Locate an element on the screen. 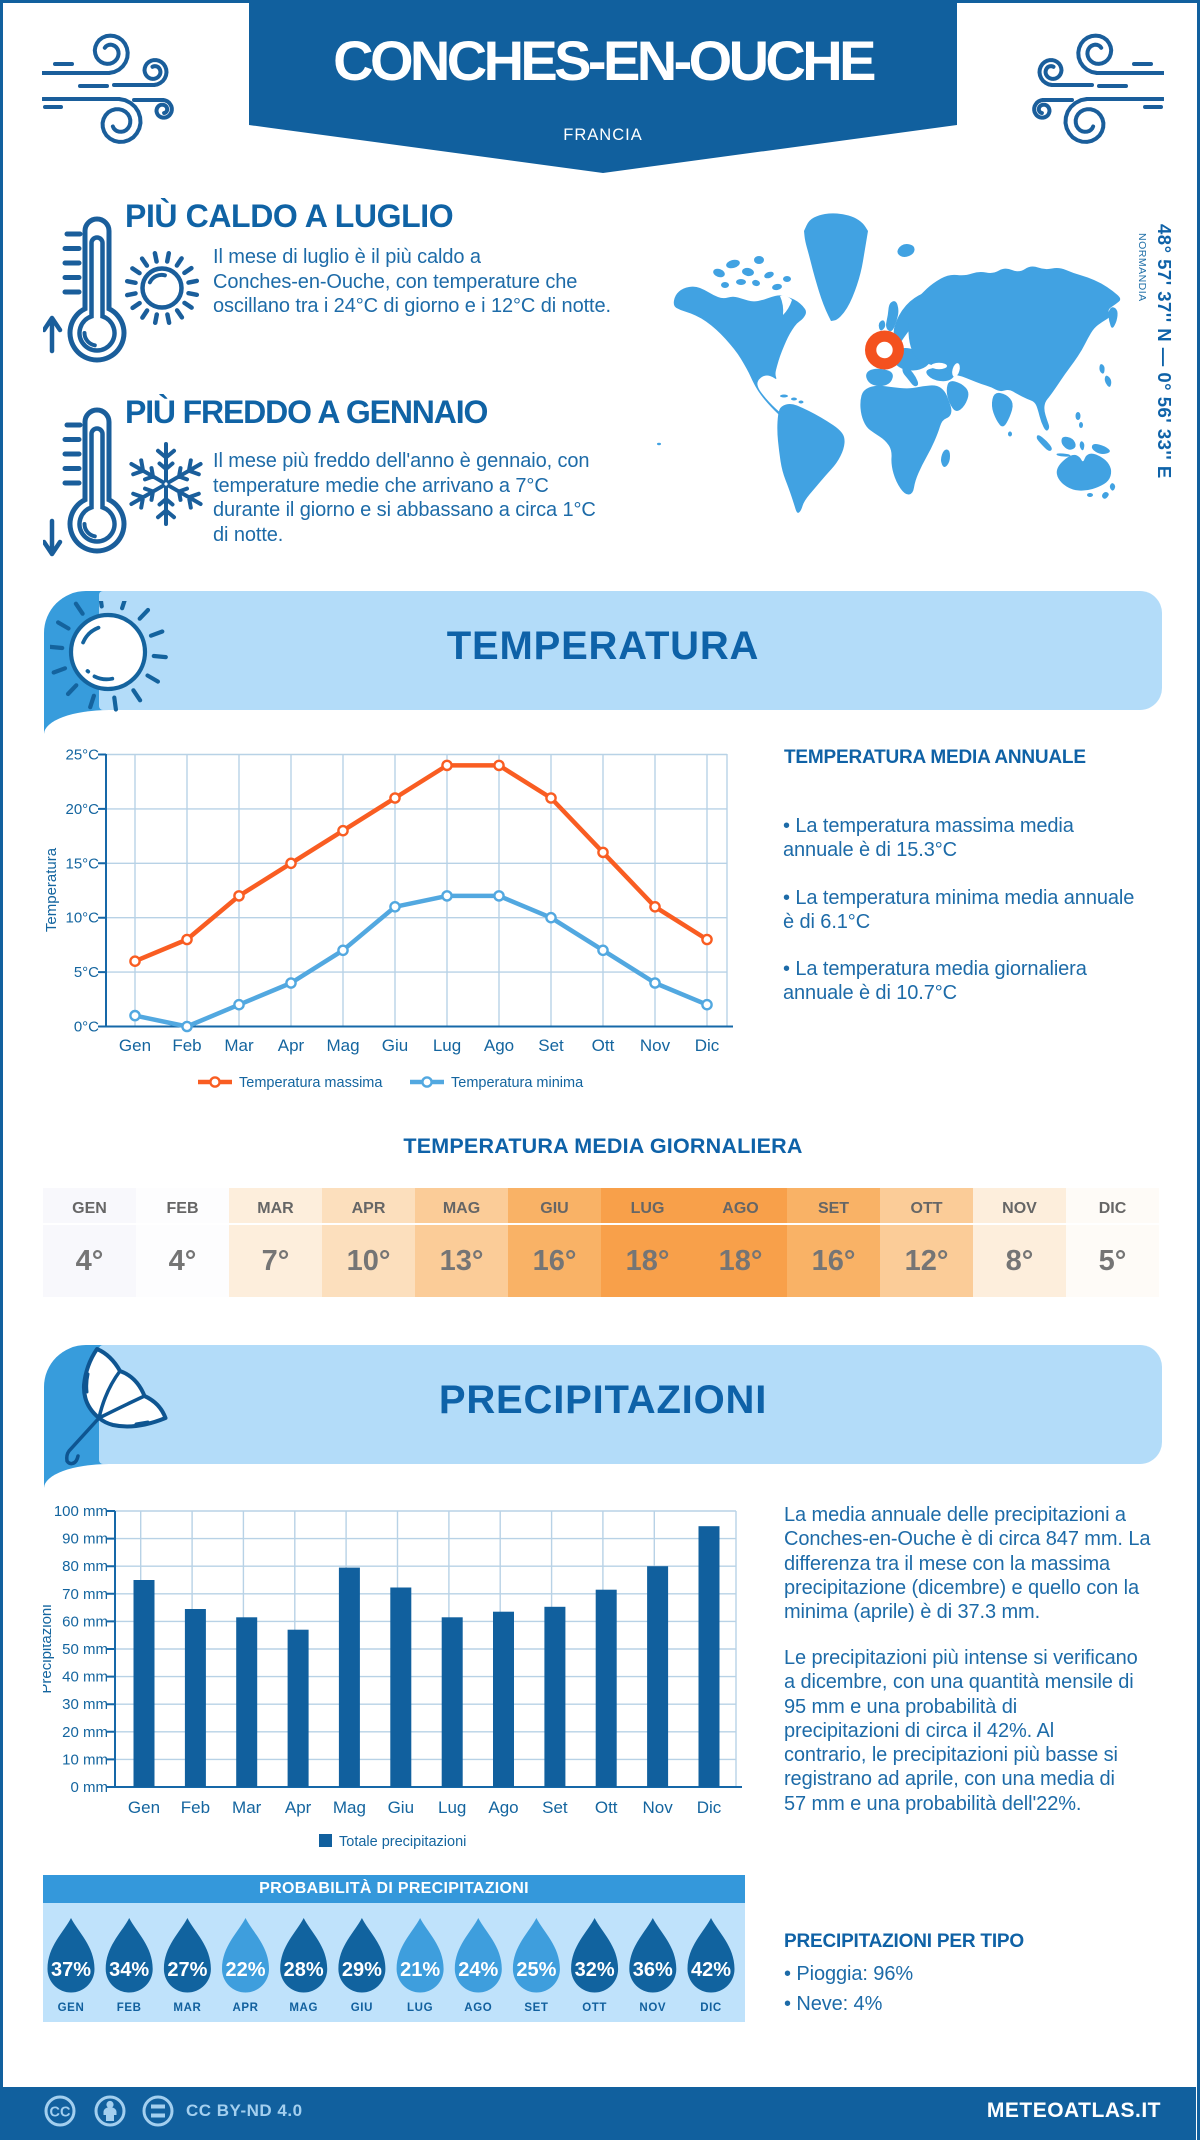 The height and width of the screenshot is (2140, 1200). svg-text: NOV is located at coordinates (652, 2008).